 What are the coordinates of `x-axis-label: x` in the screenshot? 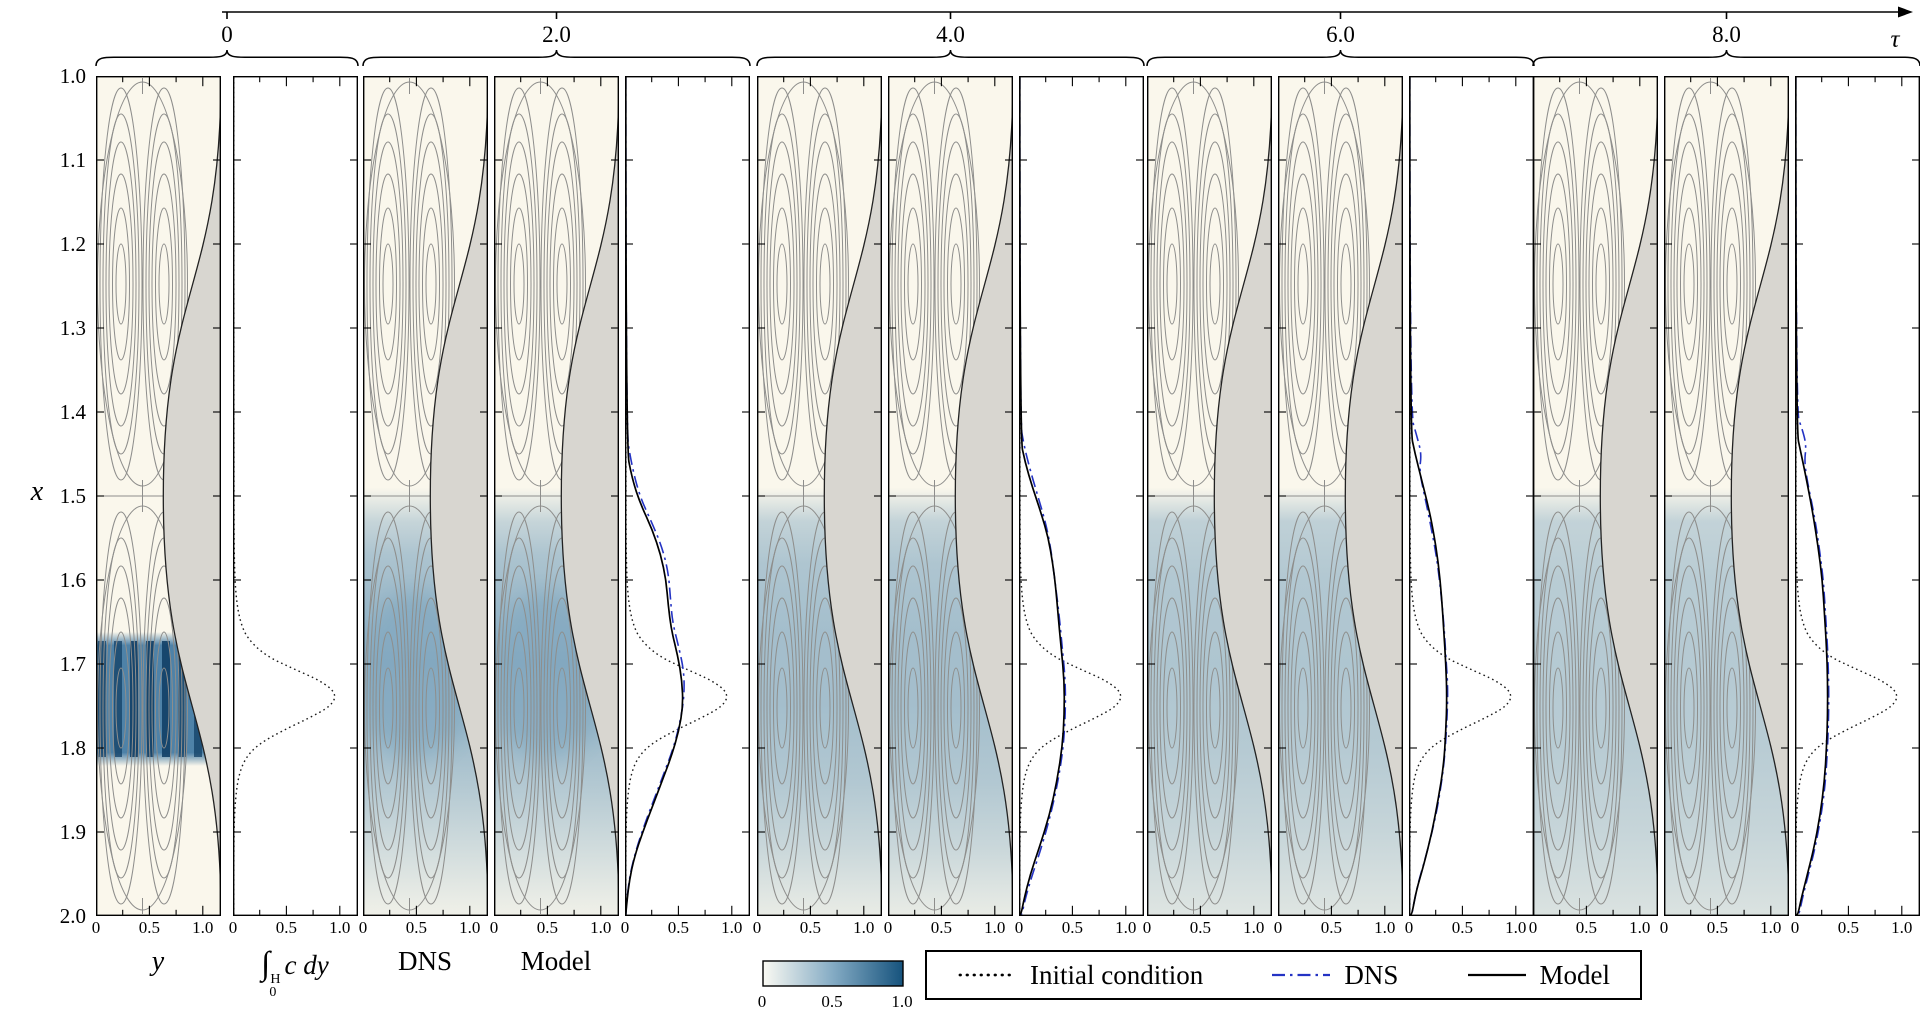 It's located at (37, 491).